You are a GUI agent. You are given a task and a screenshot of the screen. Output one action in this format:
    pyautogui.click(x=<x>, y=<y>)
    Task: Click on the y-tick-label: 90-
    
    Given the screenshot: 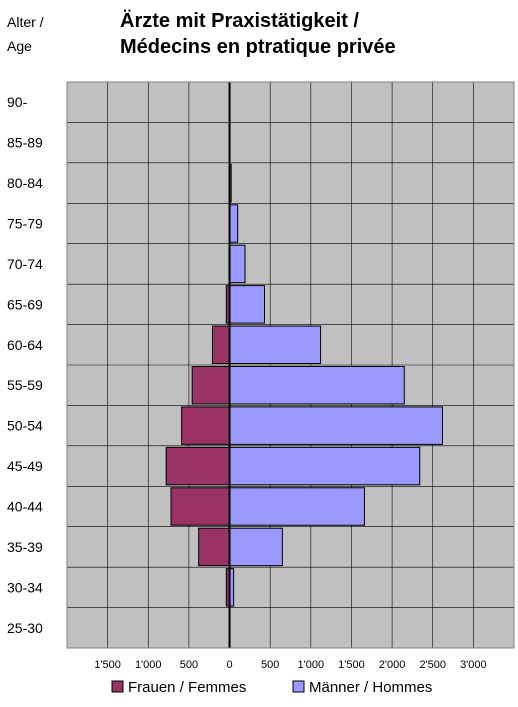 What is the action you would take?
    pyautogui.click(x=17, y=102)
    